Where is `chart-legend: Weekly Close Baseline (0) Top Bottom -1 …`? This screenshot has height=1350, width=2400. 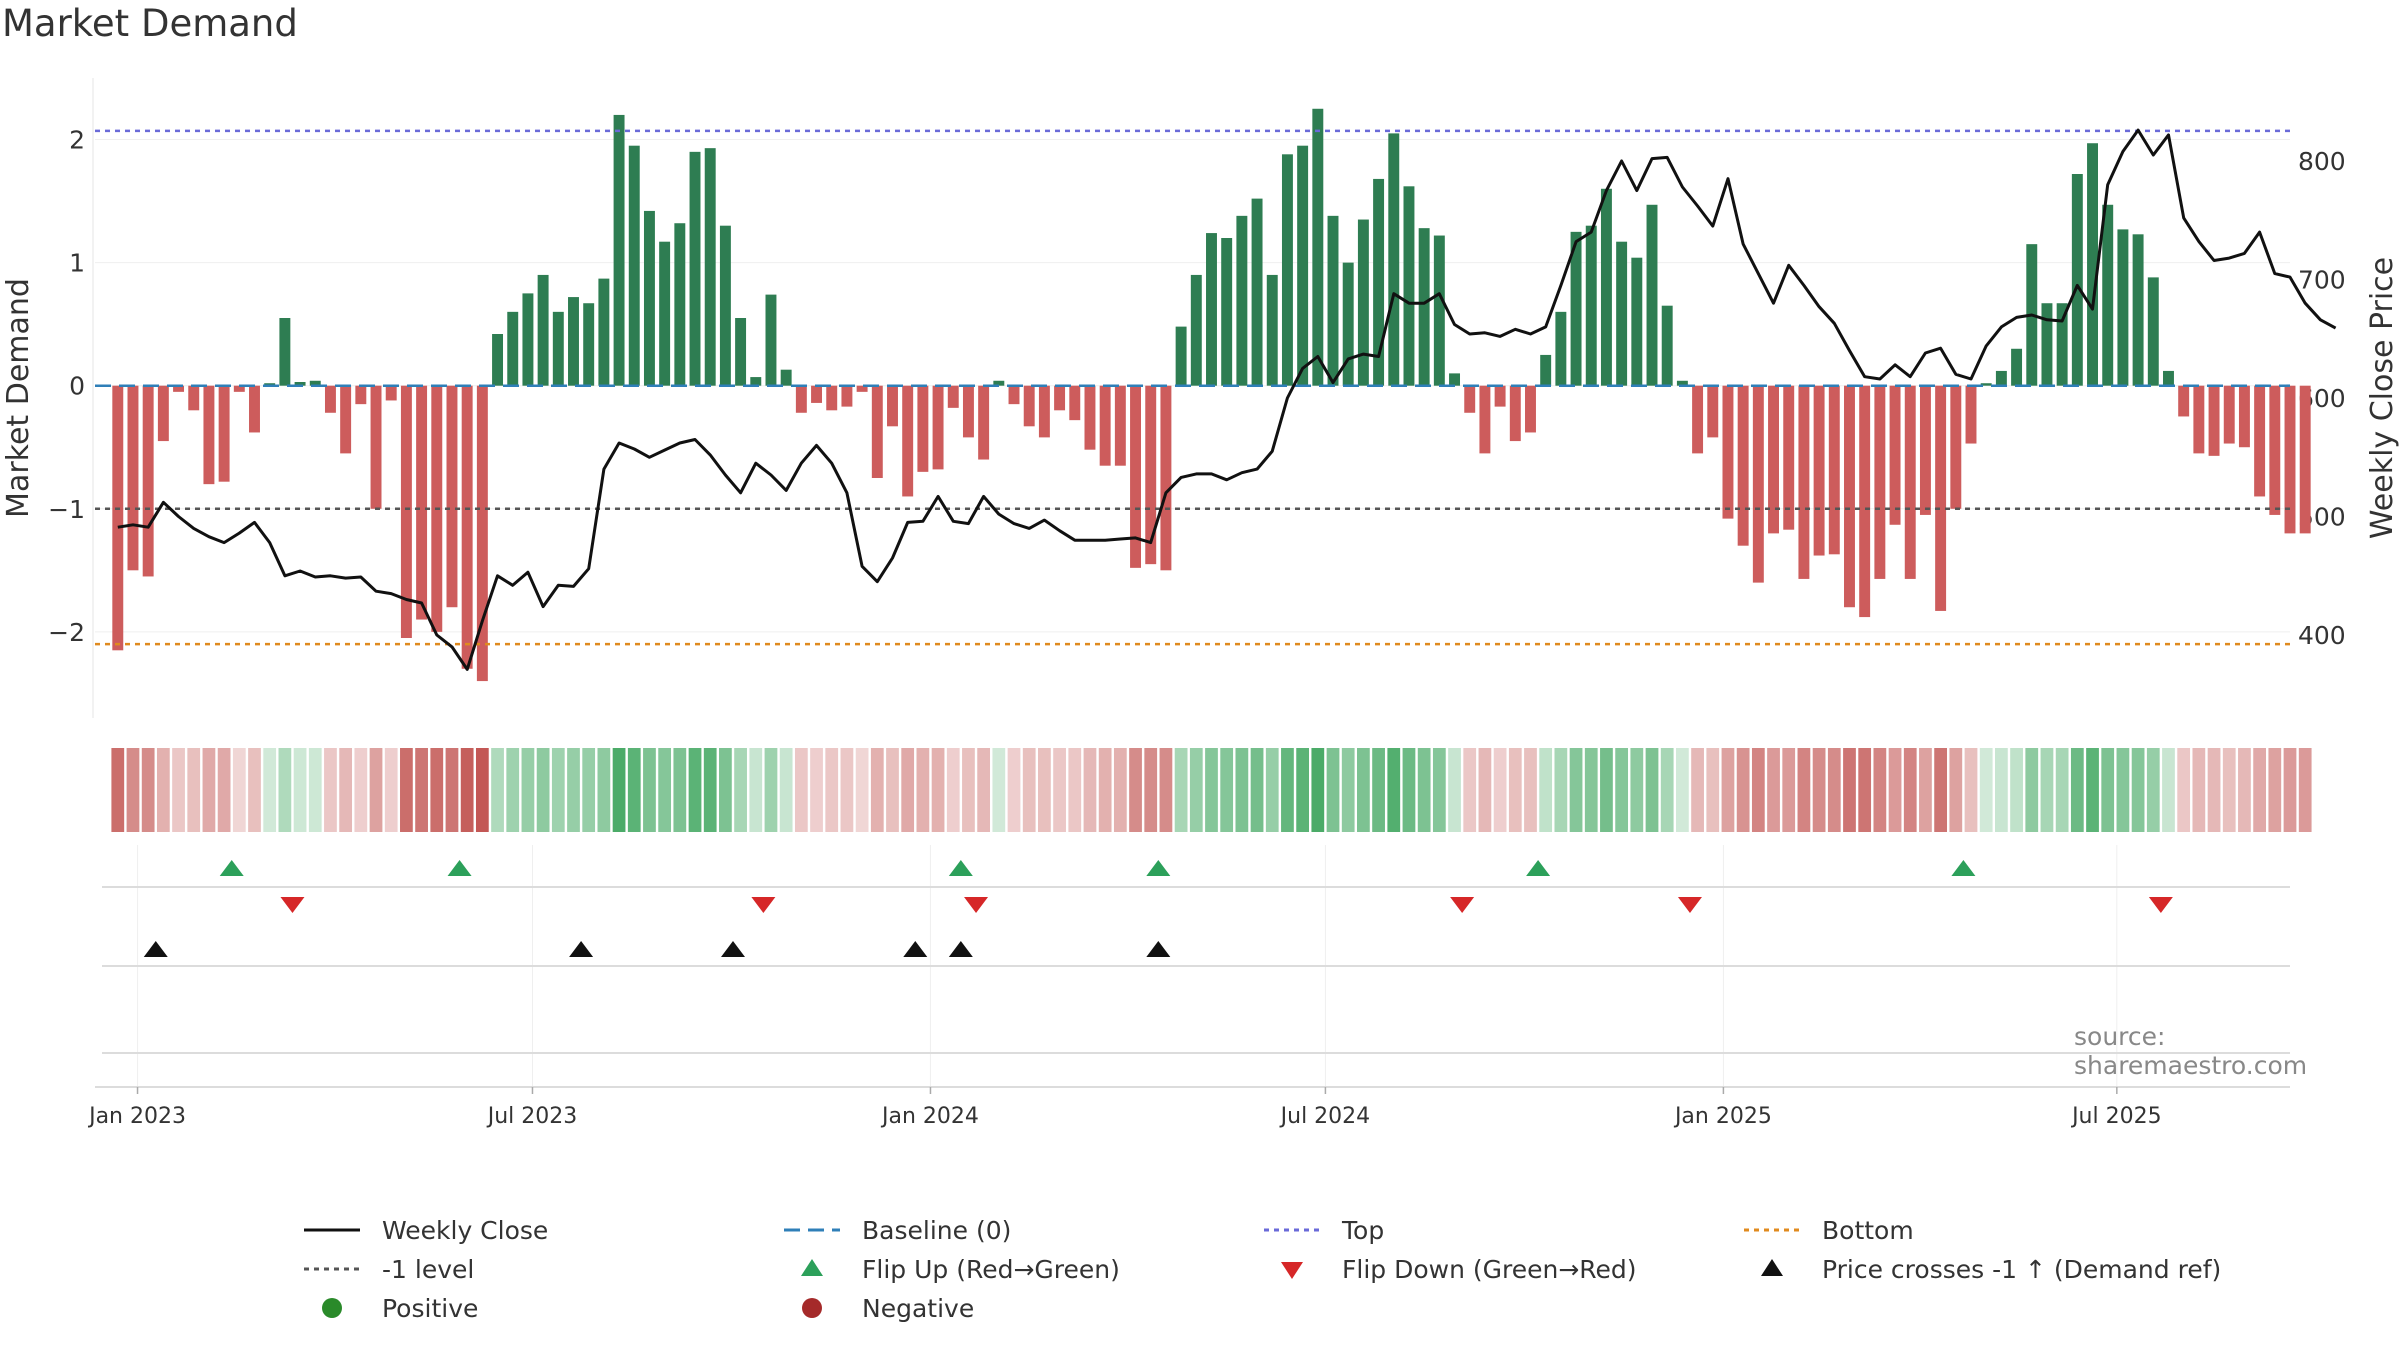 chart-legend: Weekly Close Baseline (0) Top Bottom -1 … is located at coordinates (1300, 1275).